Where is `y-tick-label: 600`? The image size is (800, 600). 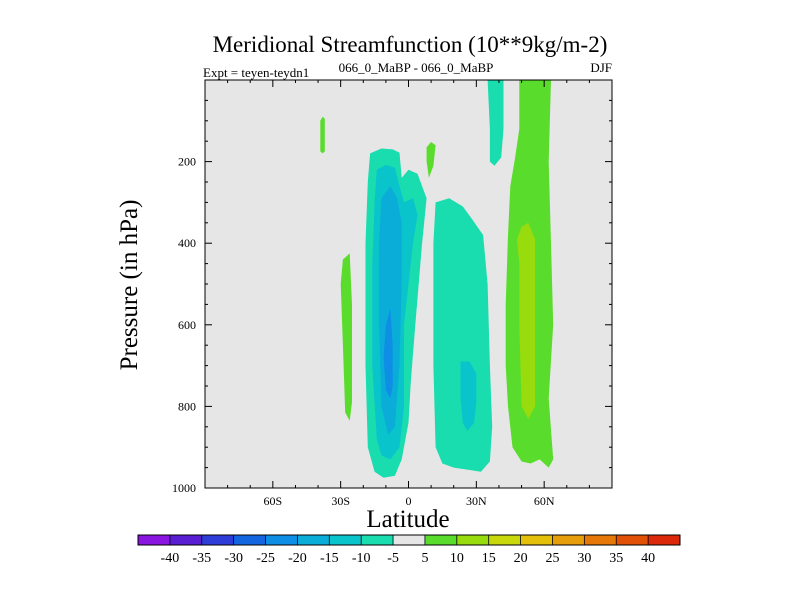
y-tick-label: 600 is located at coordinates (187, 325).